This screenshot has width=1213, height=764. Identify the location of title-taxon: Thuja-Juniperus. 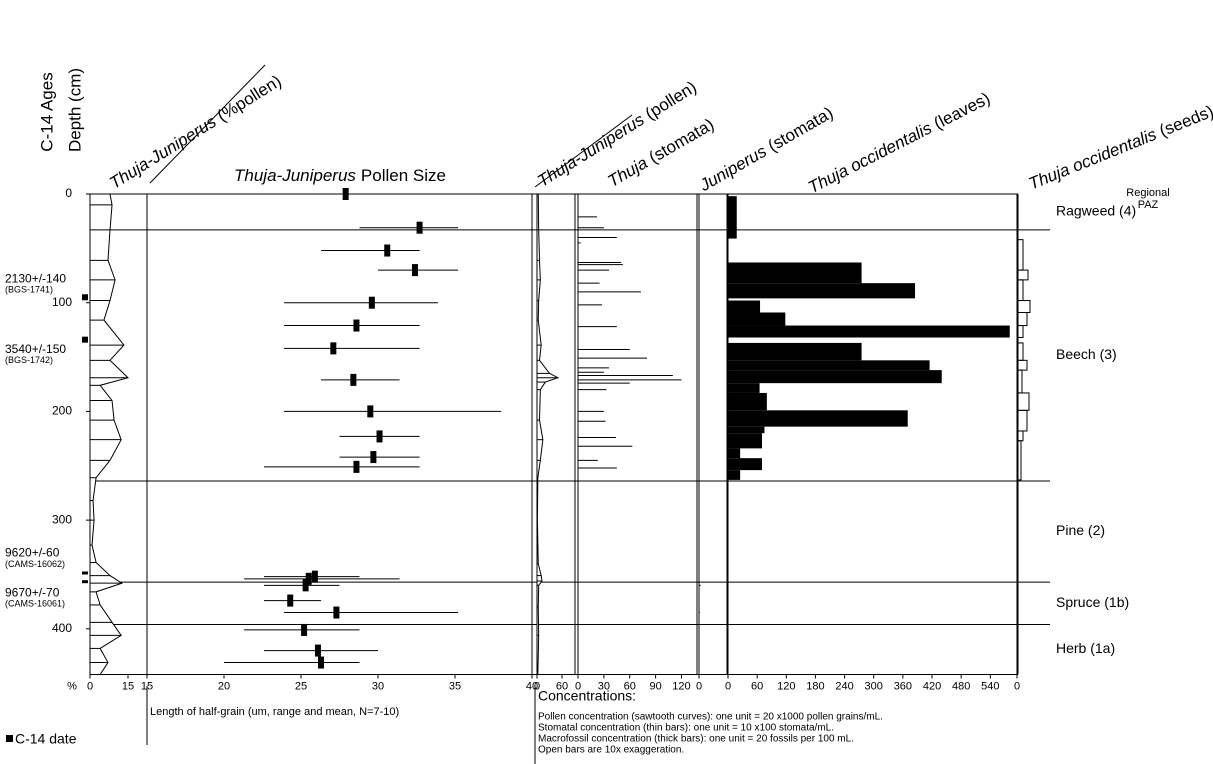
(295, 175).